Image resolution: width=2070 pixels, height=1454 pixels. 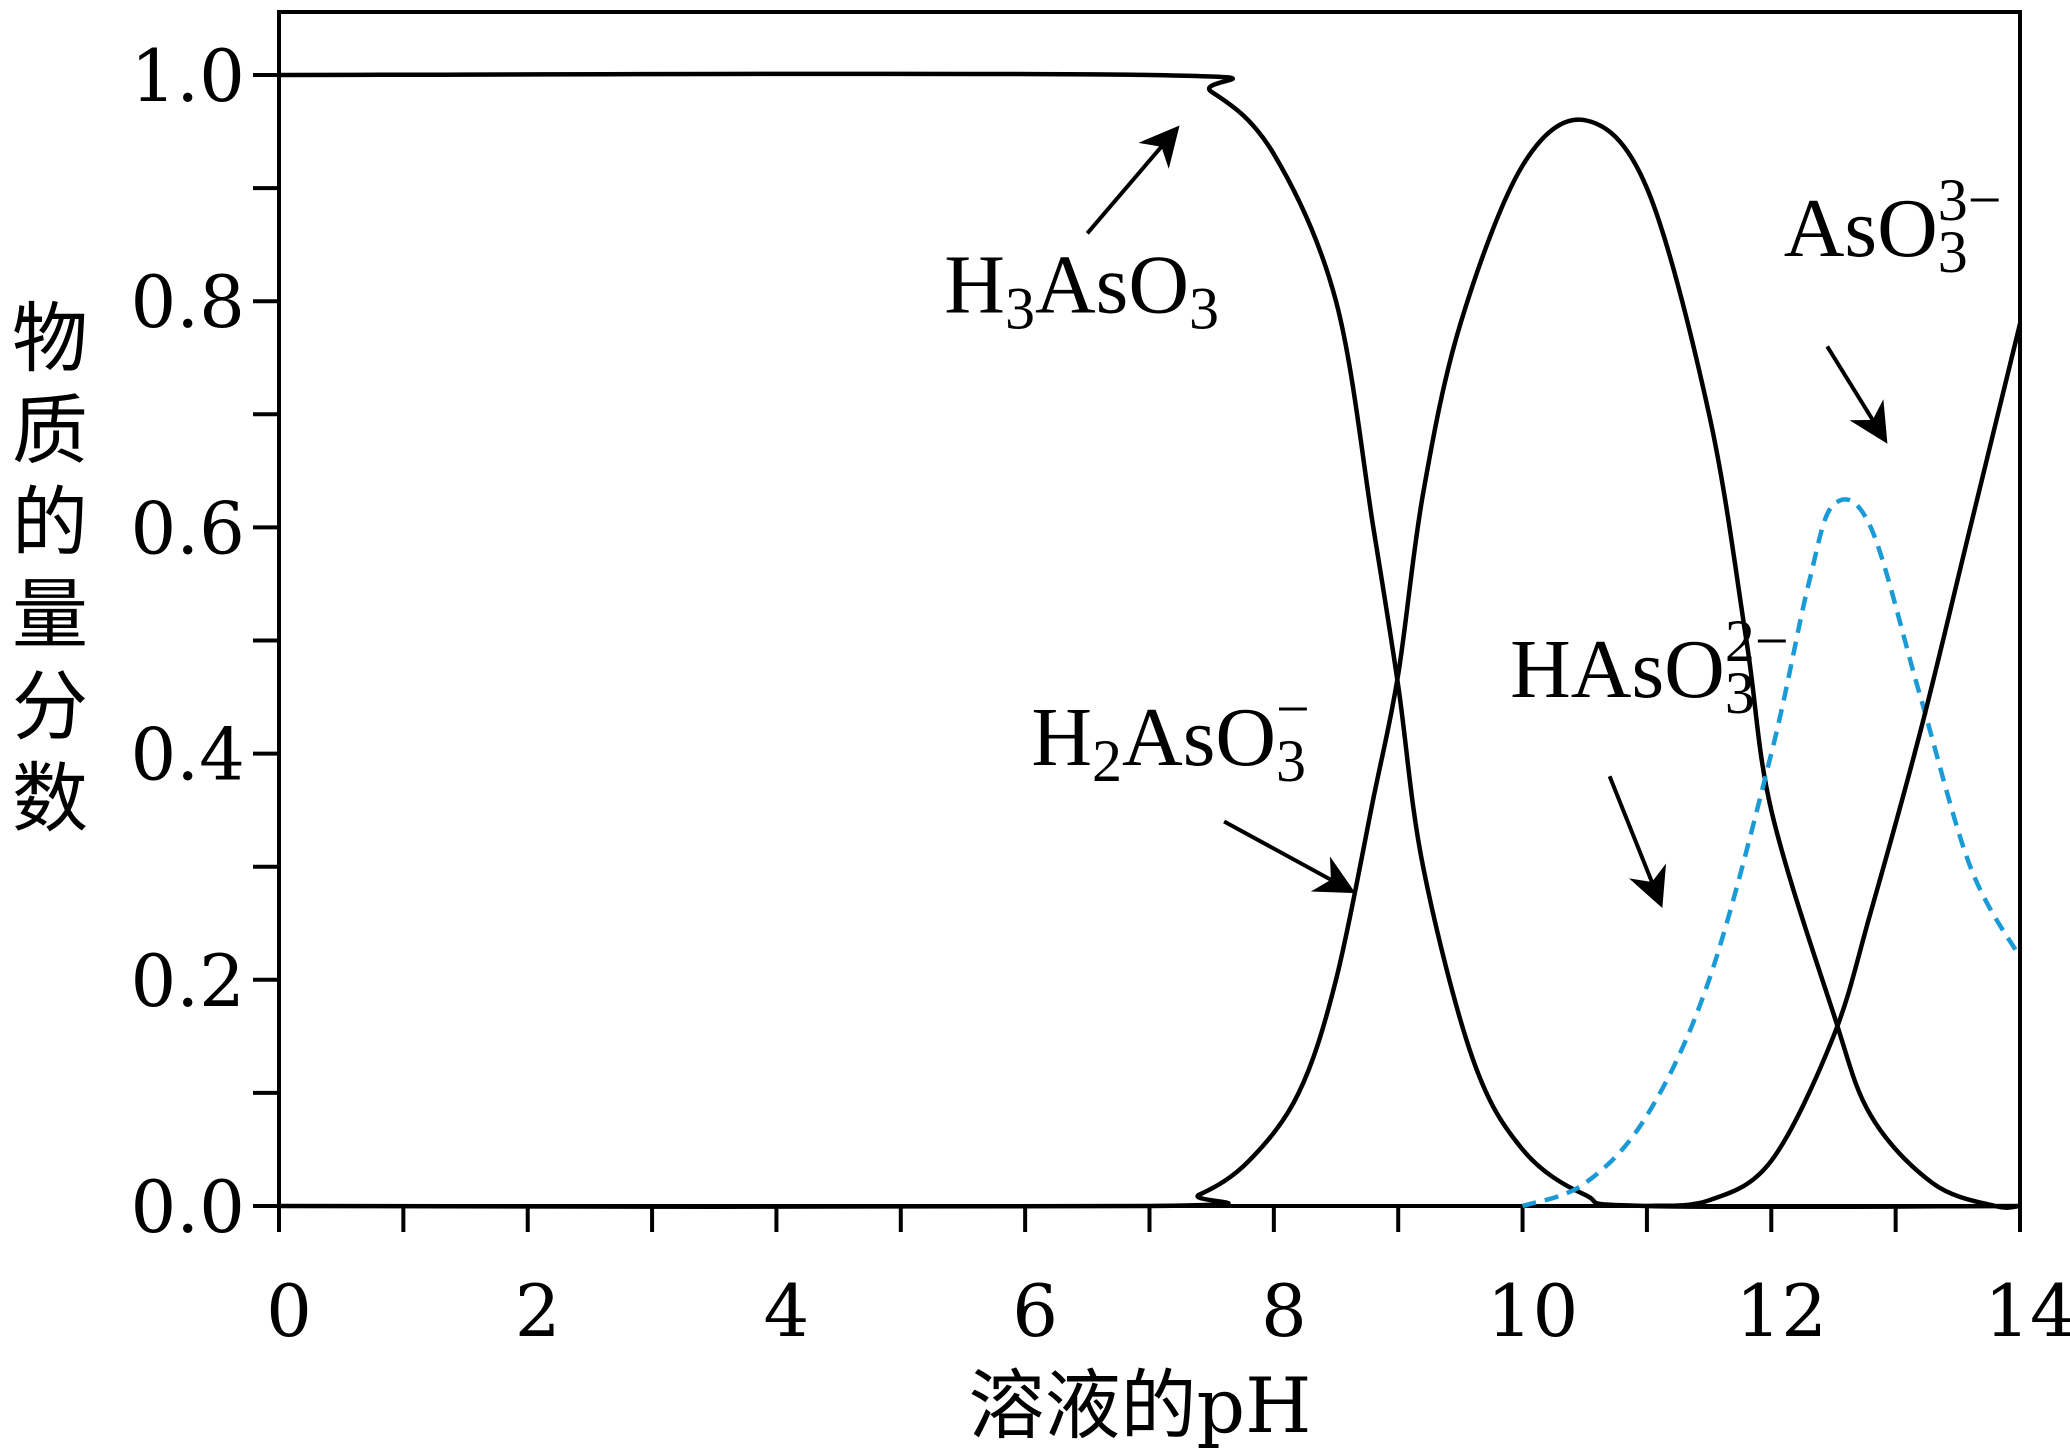 What do you see at coordinates (538, 1311) in the screenshot?
I see `x-tick-label: 2` at bounding box center [538, 1311].